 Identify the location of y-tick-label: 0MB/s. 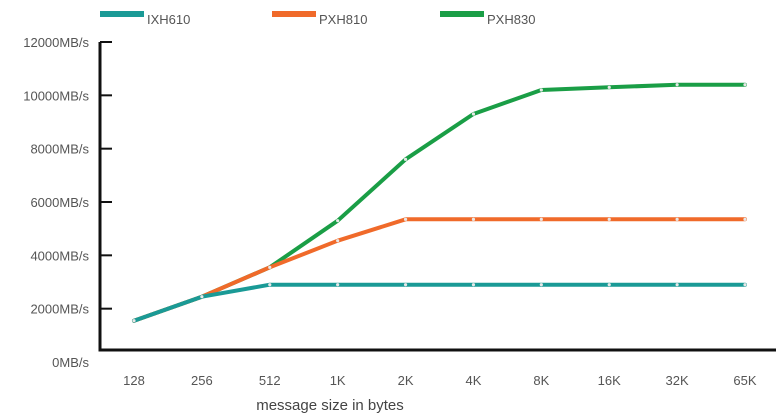
(70, 362).